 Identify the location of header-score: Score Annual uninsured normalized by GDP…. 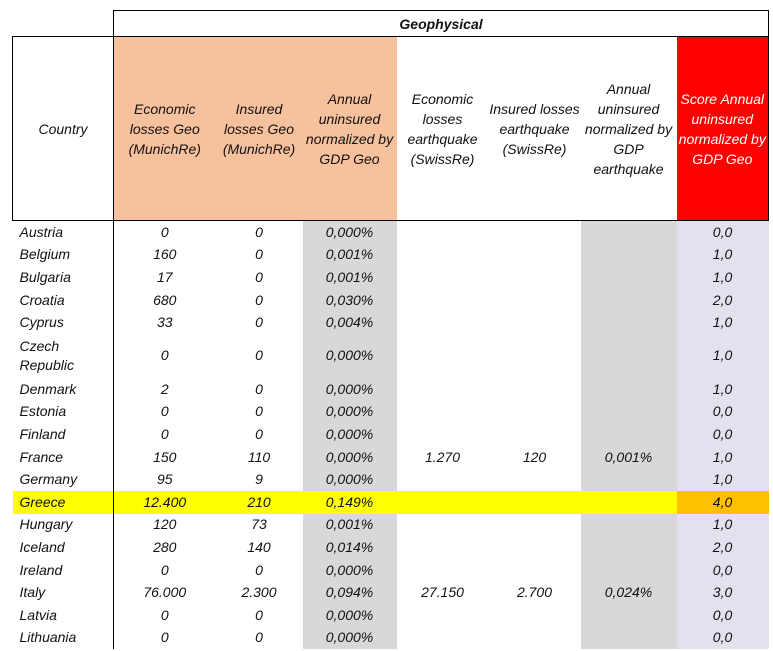
(723, 128).